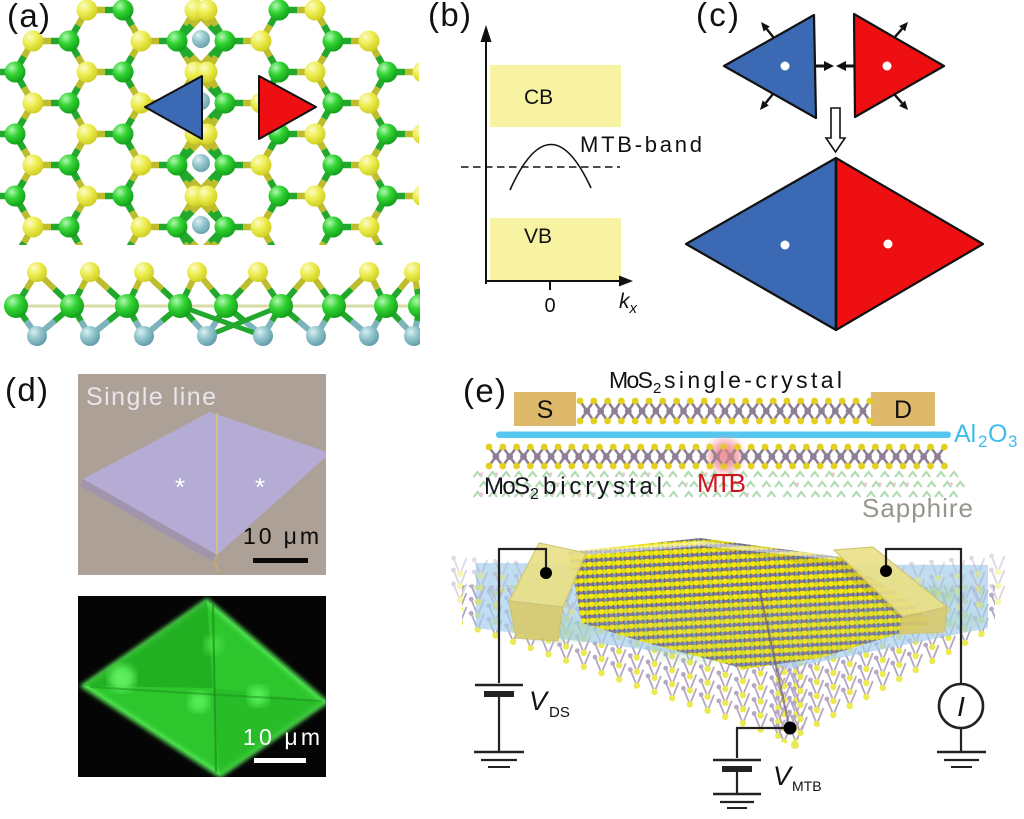  Describe the element at coordinates (28, 17) in the screenshot. I see `svg-text: (a)` at that location.